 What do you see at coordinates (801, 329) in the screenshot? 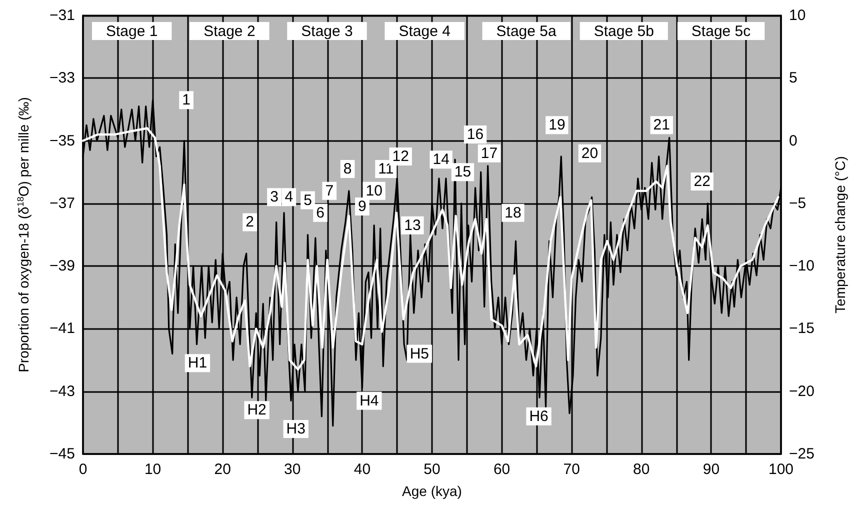
I see `y2-tick-label: −15` at bounding box center [801, 329].